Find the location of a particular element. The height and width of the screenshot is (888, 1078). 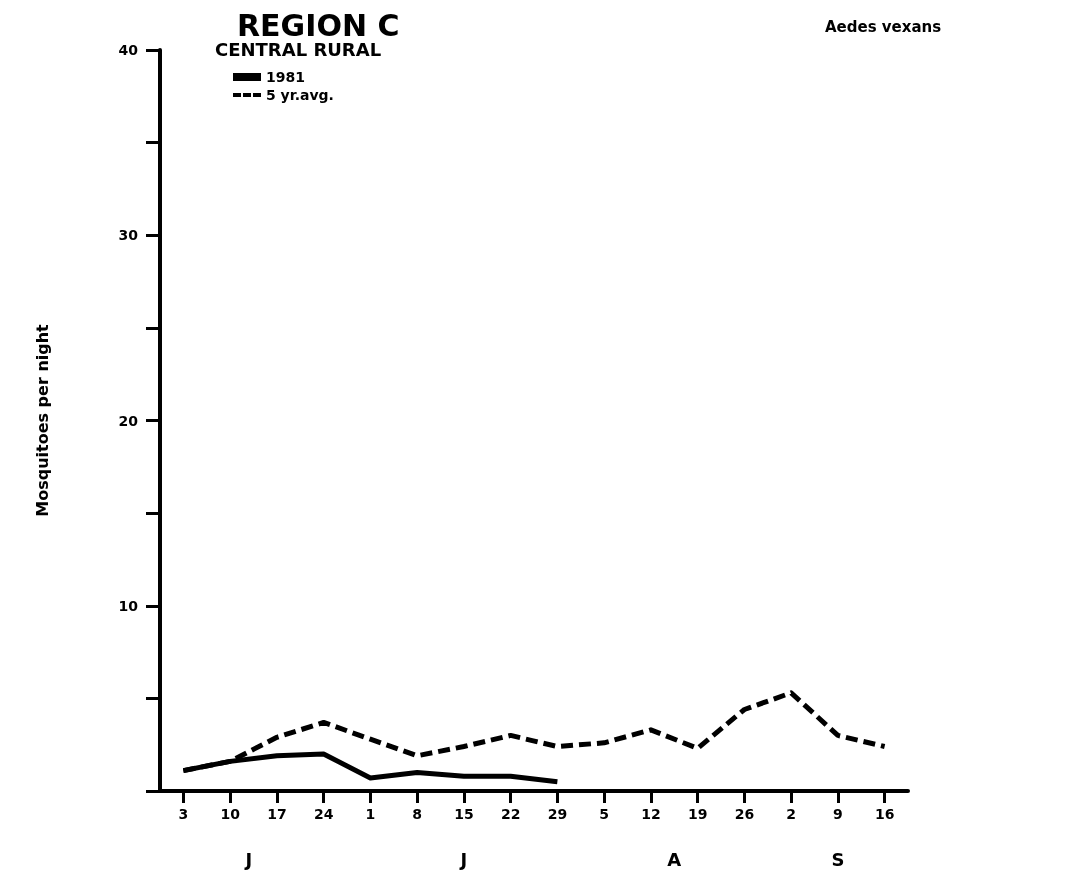

legend-label: 5 yr.avg. is located at coordinates (300, 95).